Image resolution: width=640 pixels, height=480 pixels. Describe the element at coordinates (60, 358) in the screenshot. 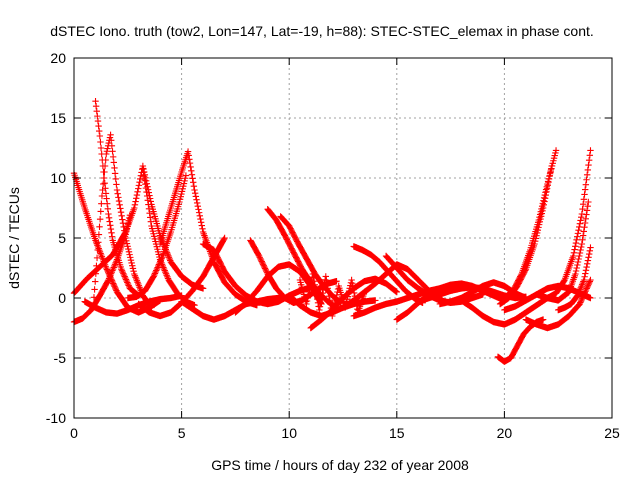

I see `y-tick-label: -5` at that location.